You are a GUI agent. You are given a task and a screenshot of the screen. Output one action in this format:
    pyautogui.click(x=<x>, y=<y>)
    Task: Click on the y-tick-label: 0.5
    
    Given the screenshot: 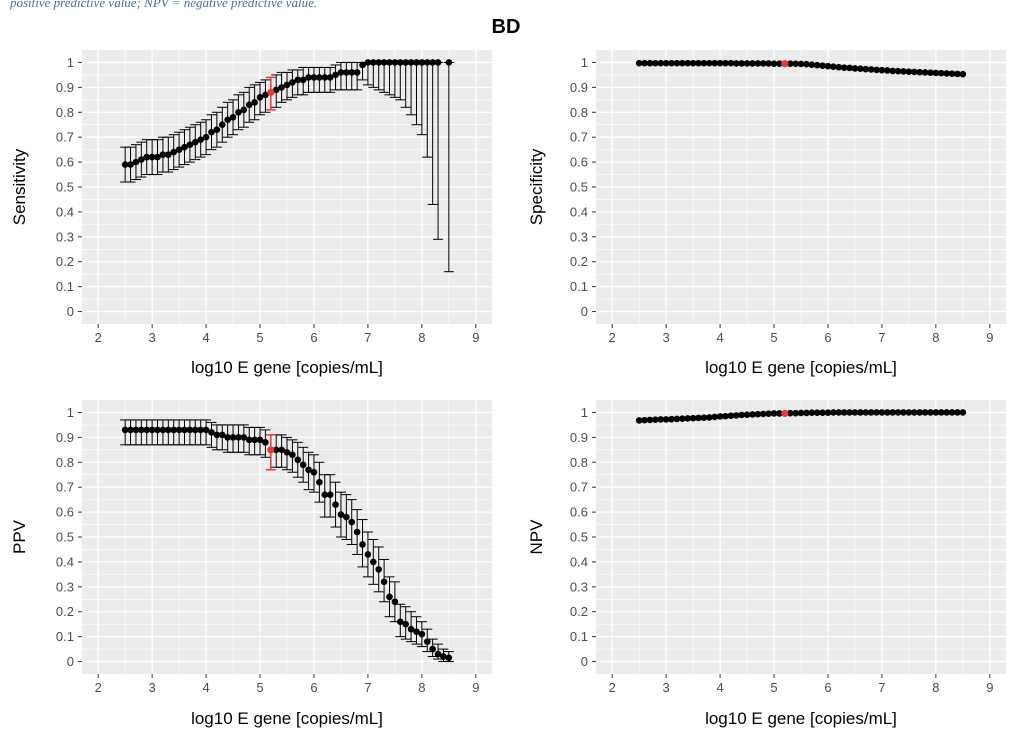 What is the action you would take?
    pyautogui.click(x=579, y=537)
    